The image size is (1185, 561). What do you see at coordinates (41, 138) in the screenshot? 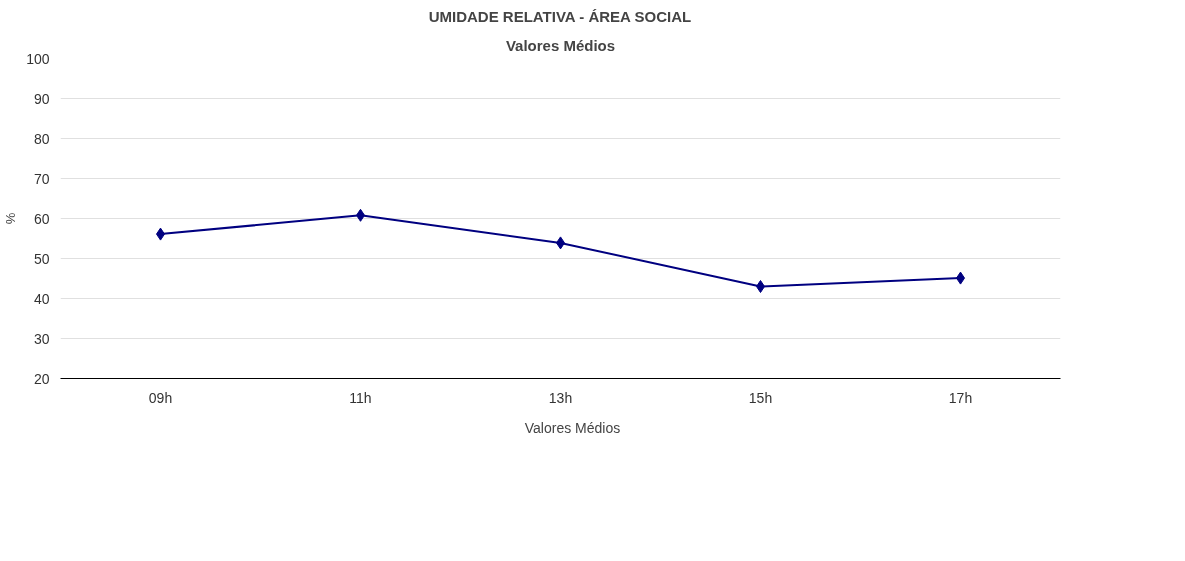
I see `y-tick-label: 80` at bounding box center [41, 138].